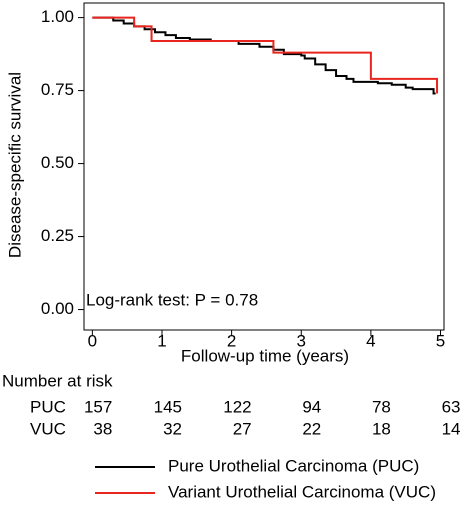 The image size is (474, 513). What do you see at coordinates (57, 308) in the screenshot?
I see `y-tick-label: 0.00` at bounding box center [57, 308].